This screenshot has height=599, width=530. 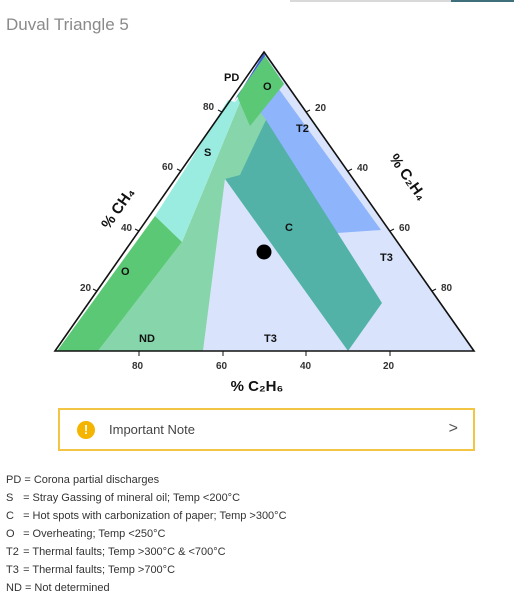 I want to click on legend-code: O, so click(x=10, y=534).